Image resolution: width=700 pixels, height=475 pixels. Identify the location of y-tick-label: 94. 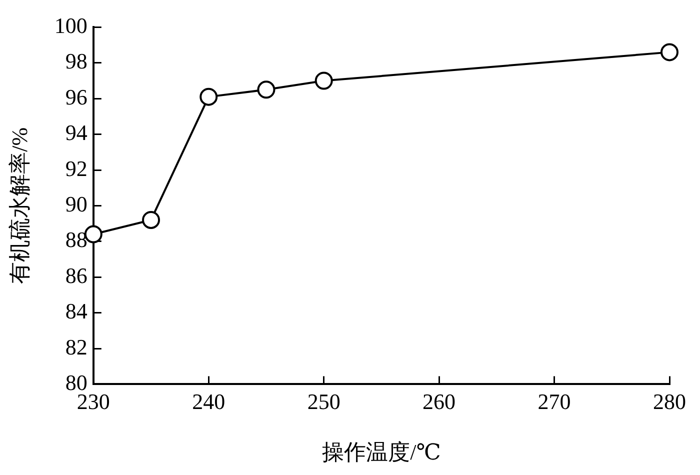
(76, 133).